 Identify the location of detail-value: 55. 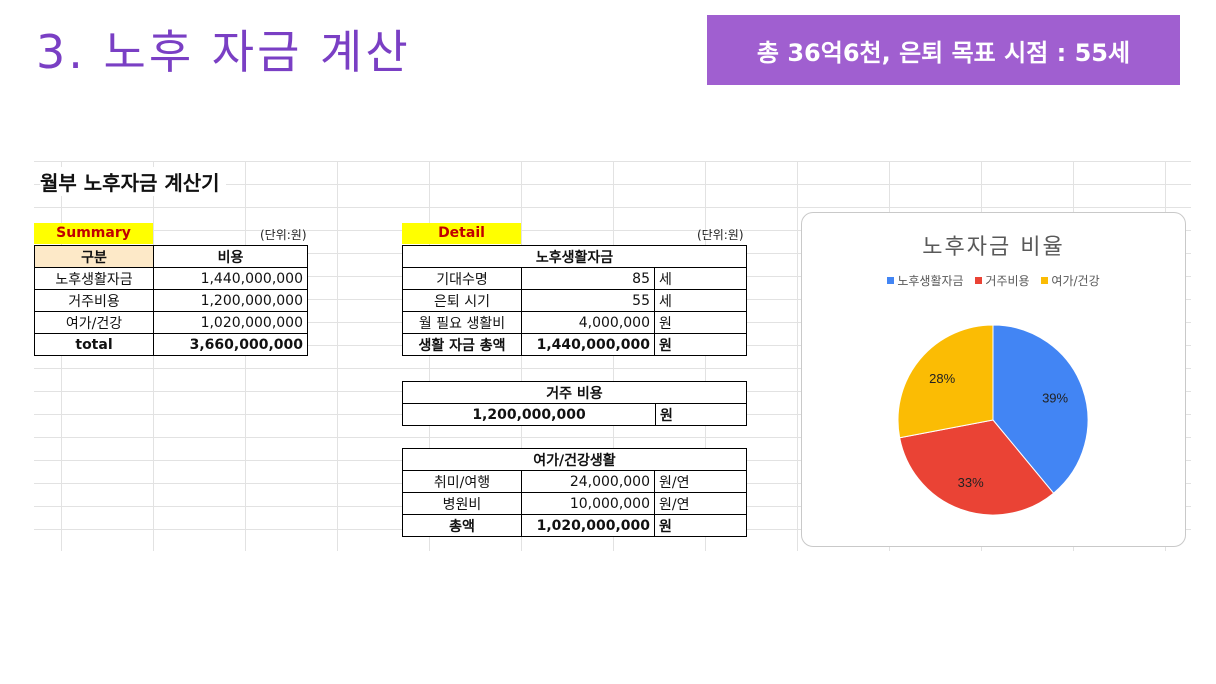
(588, 300).